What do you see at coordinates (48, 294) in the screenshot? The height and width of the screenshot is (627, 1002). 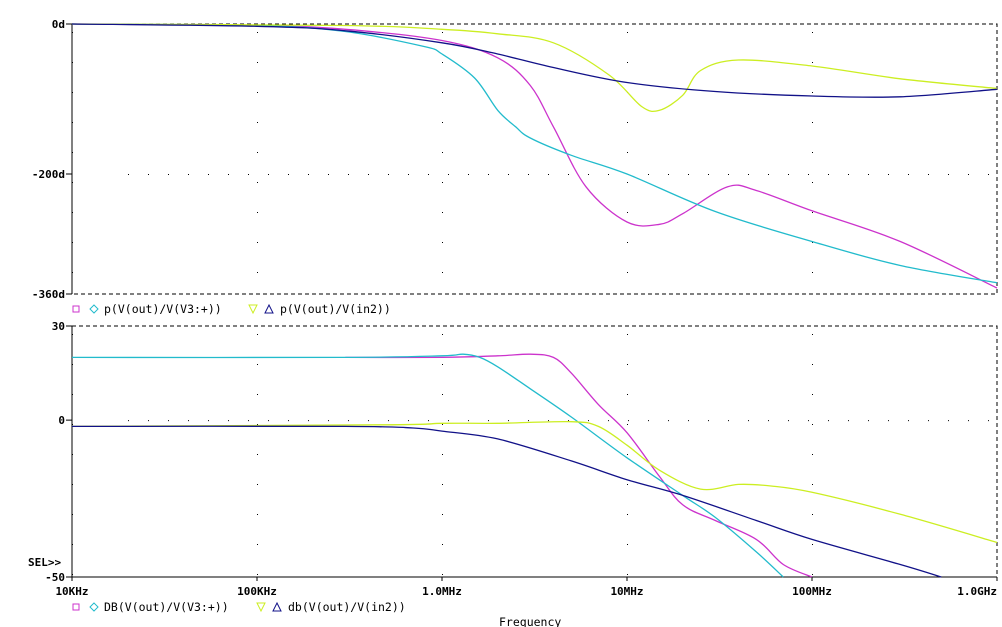 I see `y-tick-label: -360d` at bounding box center [48, 294].